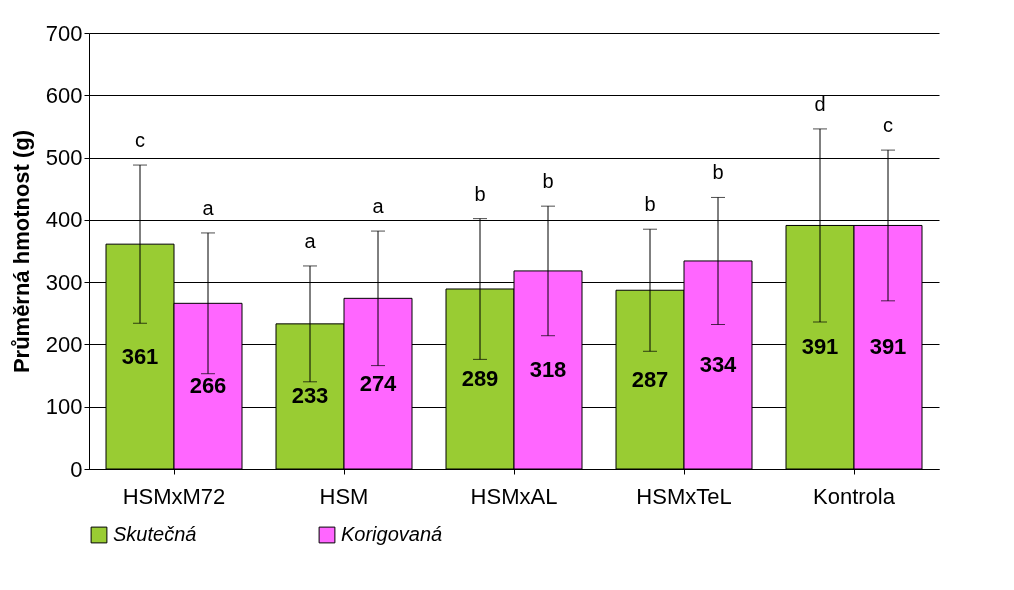  I want to click on y-tick-label: 600, so click(64, 95).